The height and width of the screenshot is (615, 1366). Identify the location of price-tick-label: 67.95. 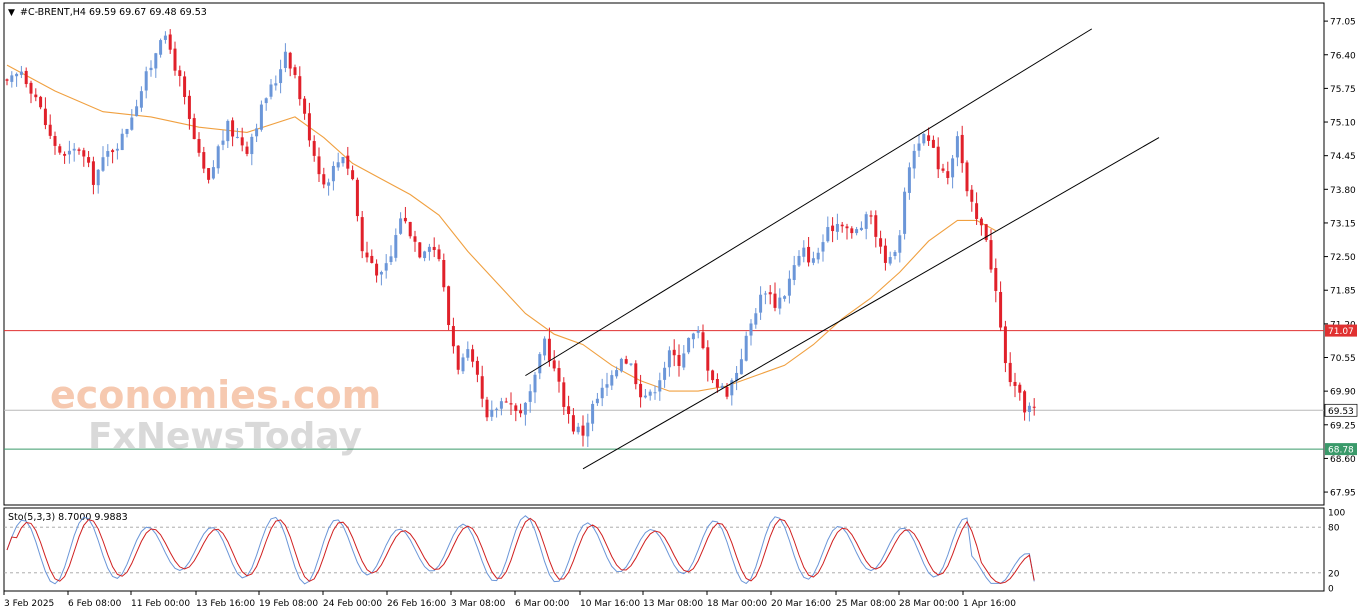
(1343, 494).